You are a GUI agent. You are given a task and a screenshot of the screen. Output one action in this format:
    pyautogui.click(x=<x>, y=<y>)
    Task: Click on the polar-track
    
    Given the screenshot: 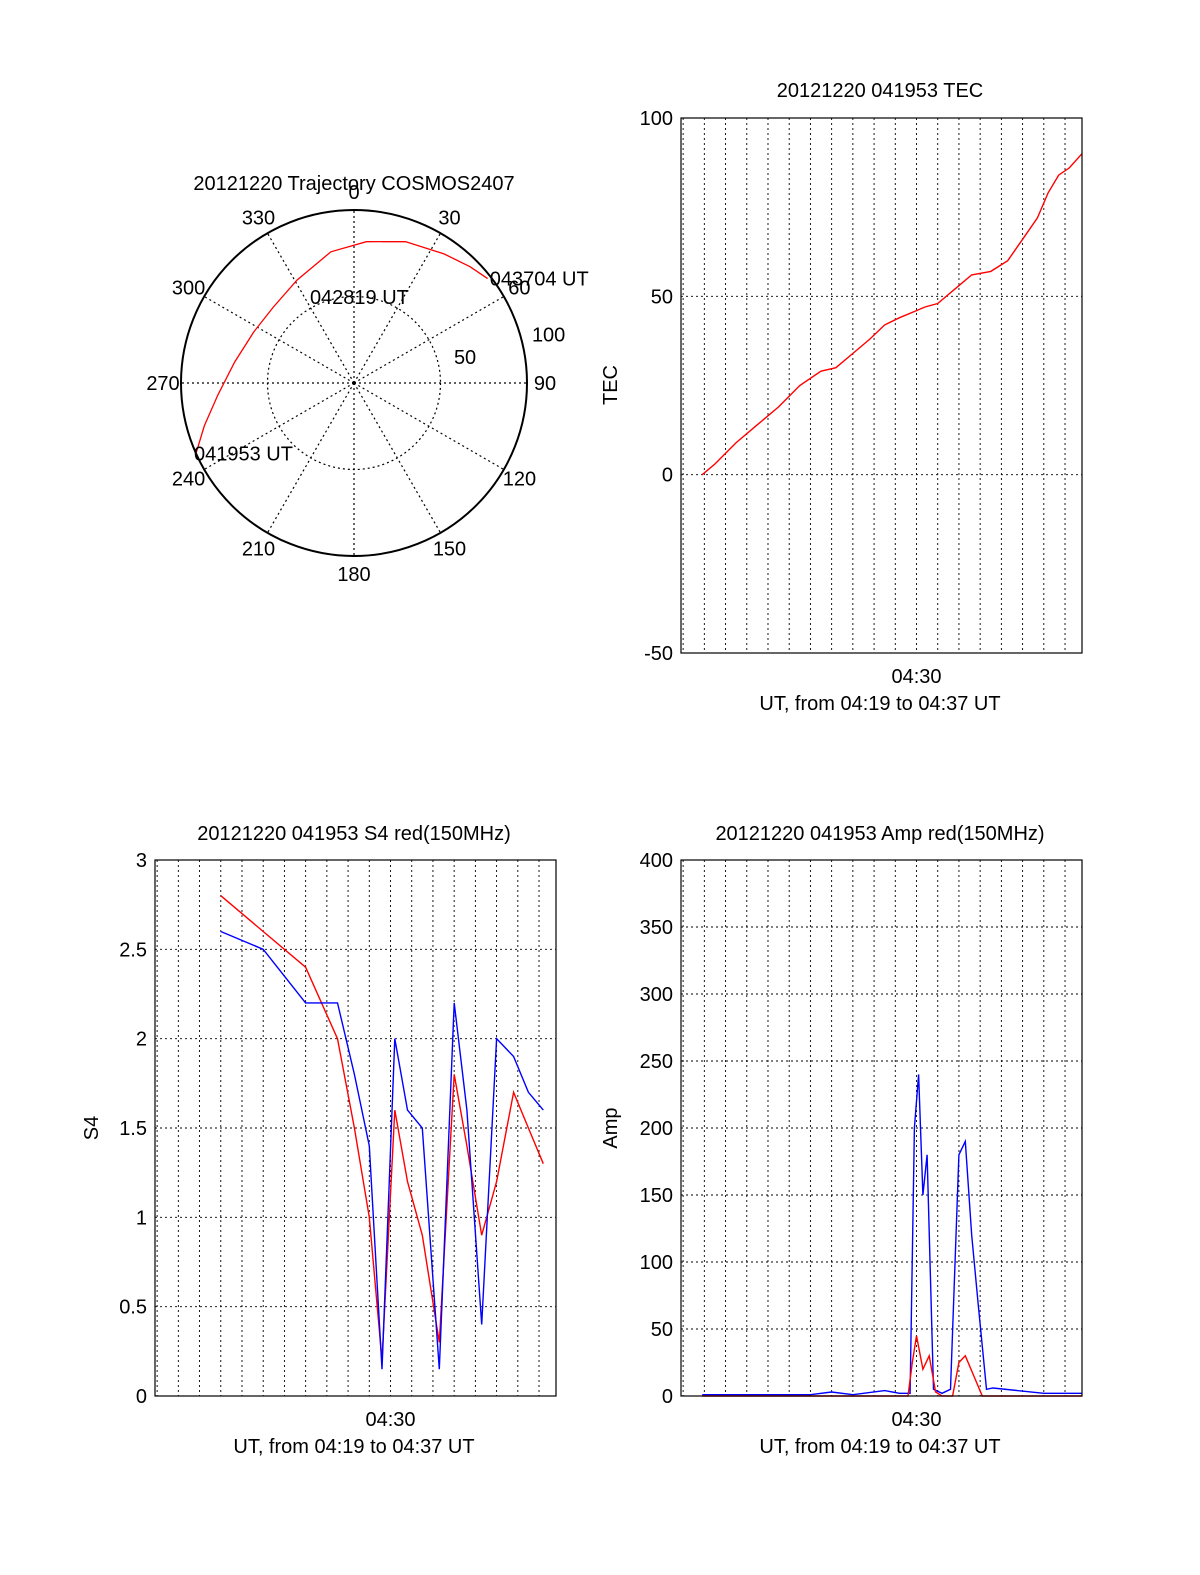 What is the action you would take?
    pyautogui.click(x=341, y=347)
    